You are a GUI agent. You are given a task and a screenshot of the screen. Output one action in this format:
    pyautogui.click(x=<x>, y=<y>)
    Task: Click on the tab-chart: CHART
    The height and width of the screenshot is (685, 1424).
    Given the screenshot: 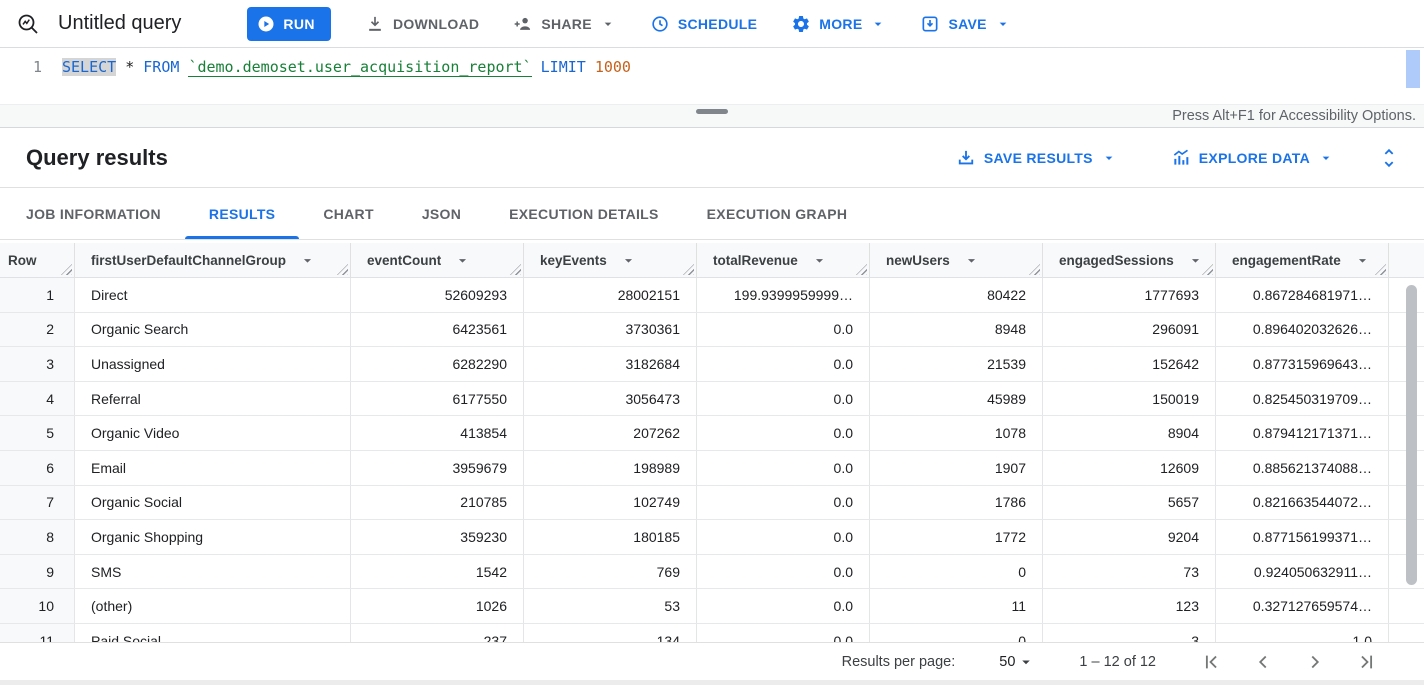 What is the action you would take?
    pyautogui.click(x=348, y=213)
    